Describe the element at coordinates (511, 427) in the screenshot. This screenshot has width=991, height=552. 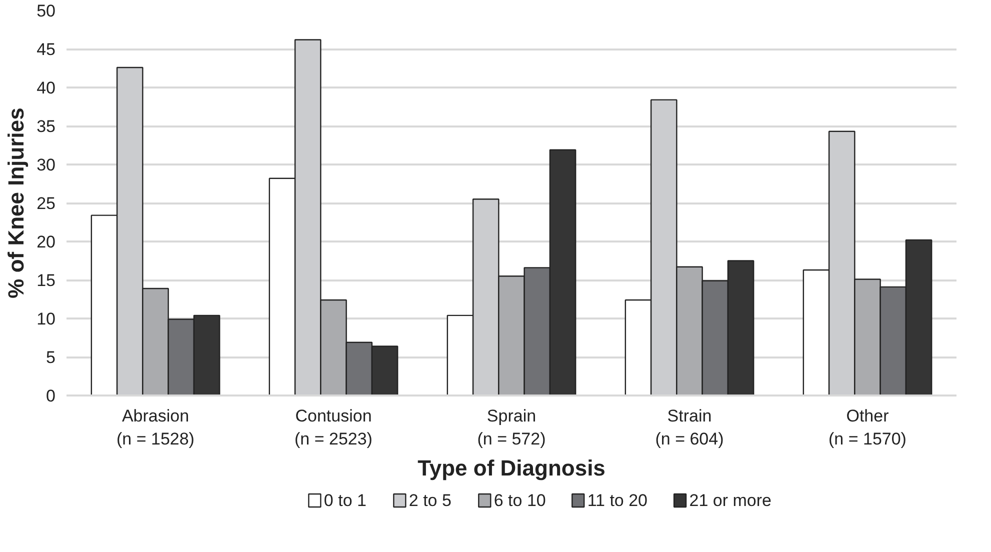
I see `x-tick-label: Sprain (n = 572)` at that location.